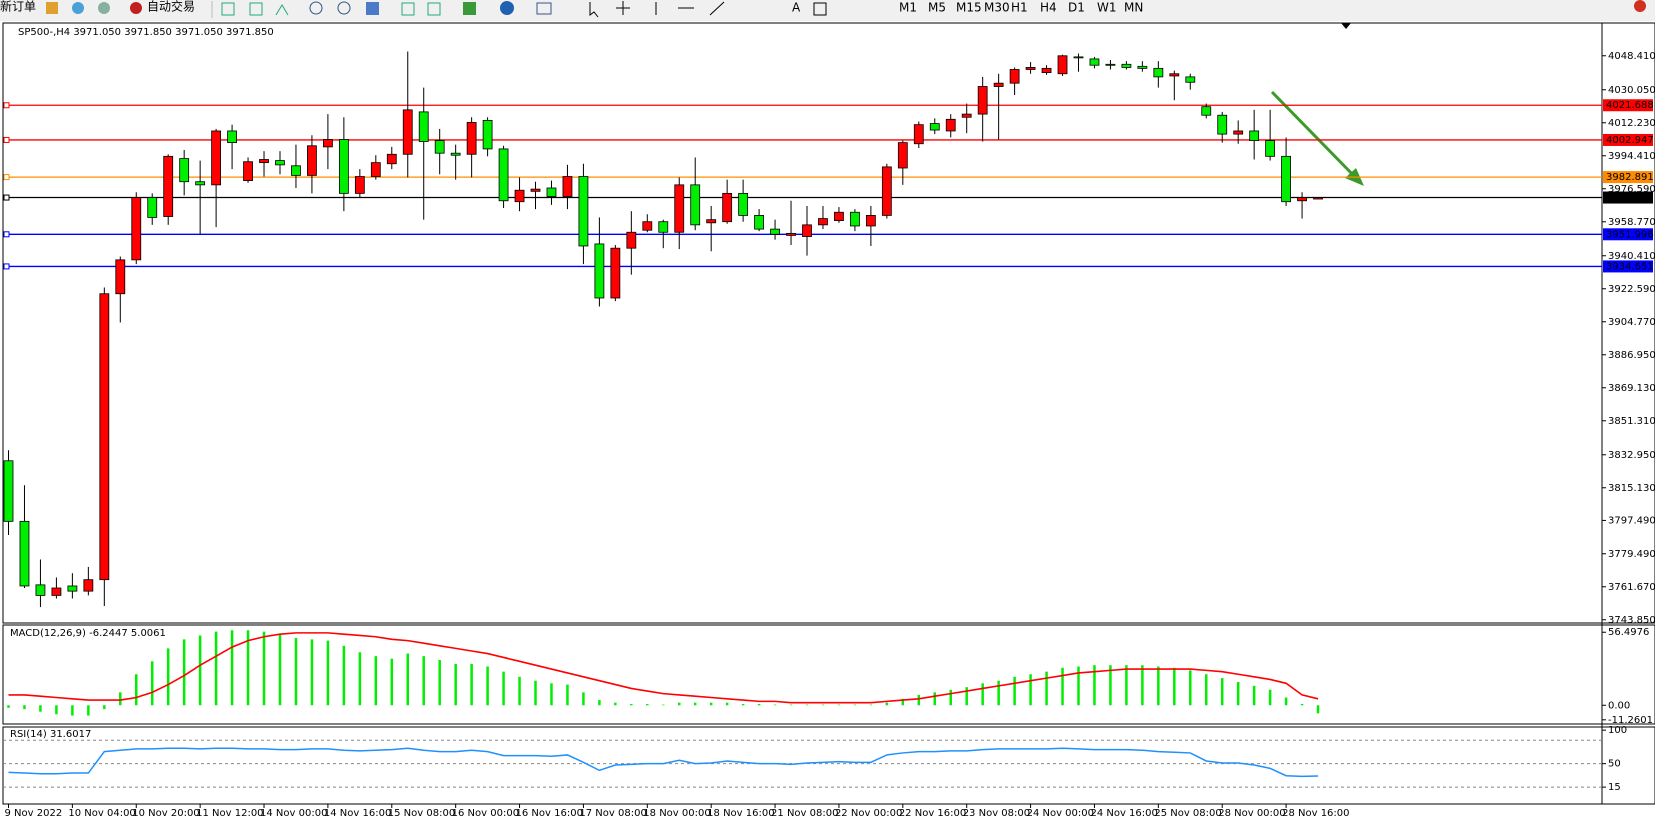  Describe the element at coordinates (796, 8) in the screenshot. I see `text-icon: A` at that location.